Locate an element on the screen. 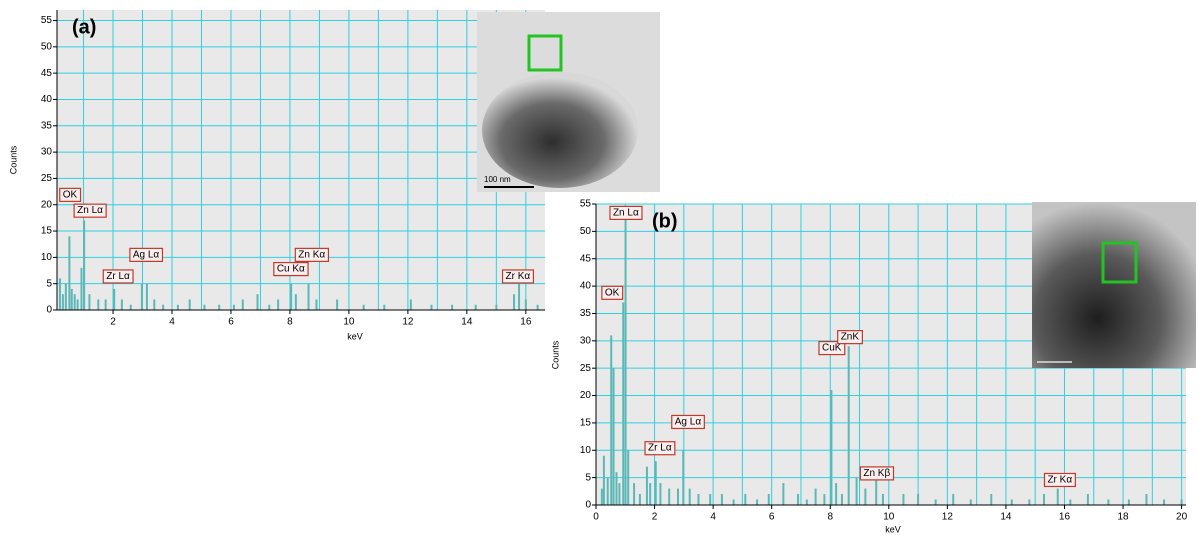  peak-label-text: CuK is located at coordinates (832, 348).